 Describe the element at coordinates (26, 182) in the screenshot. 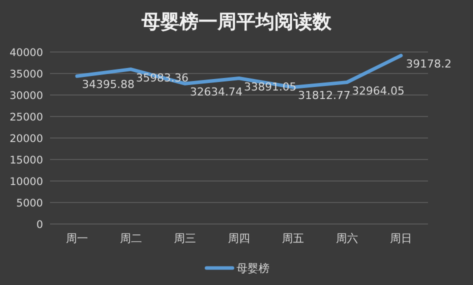

I see `y-tick-label: 10000` at that location.